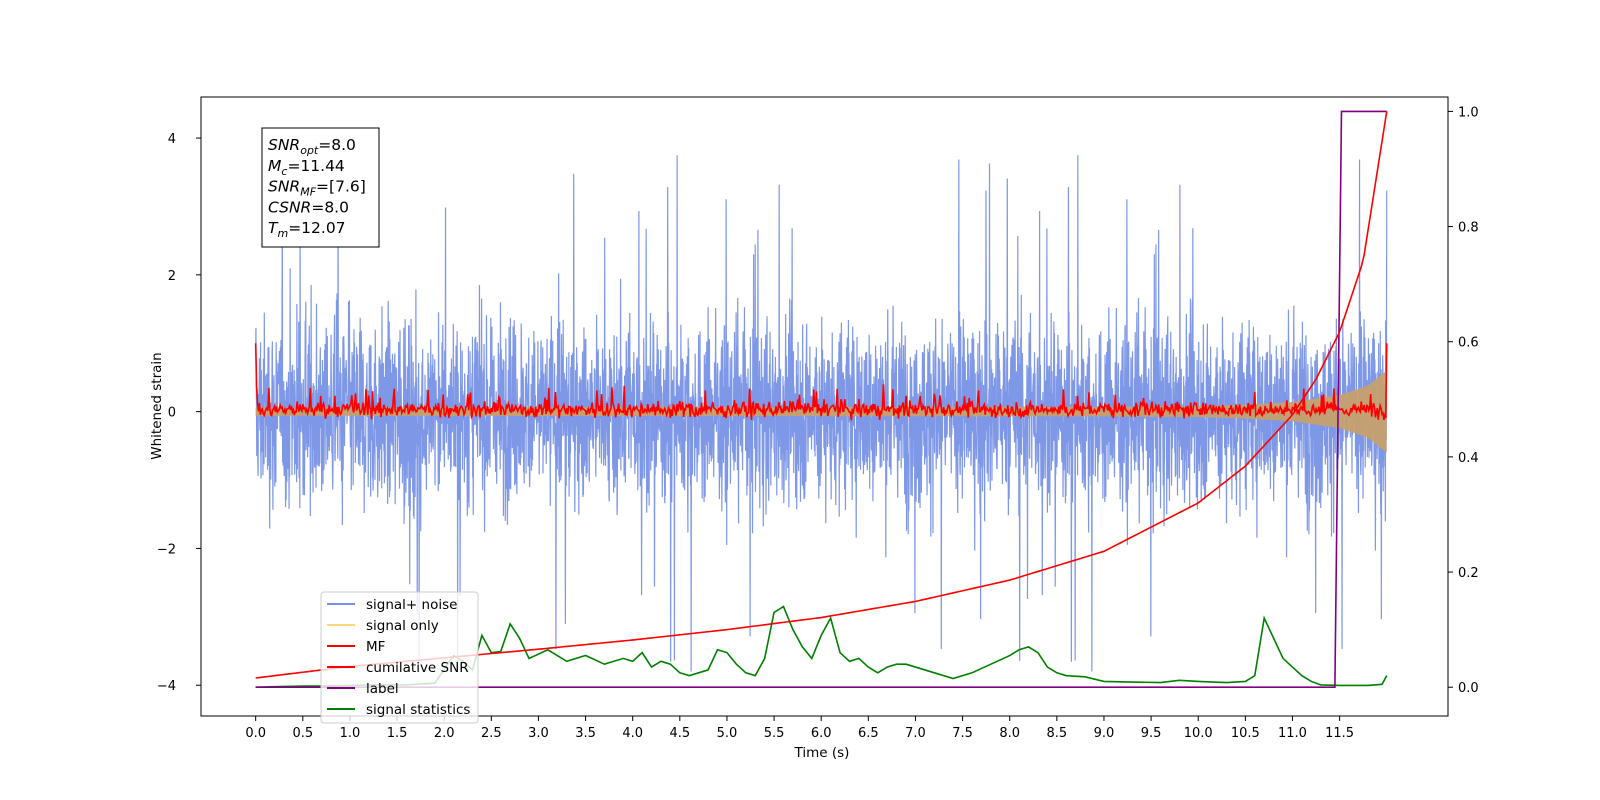 The height and width of the screenshot is (800, 1600). What do you see at coordinates (172, 139) in the screenshot?
I see `y-tick-label: 4` at bounding box center [172, 139].